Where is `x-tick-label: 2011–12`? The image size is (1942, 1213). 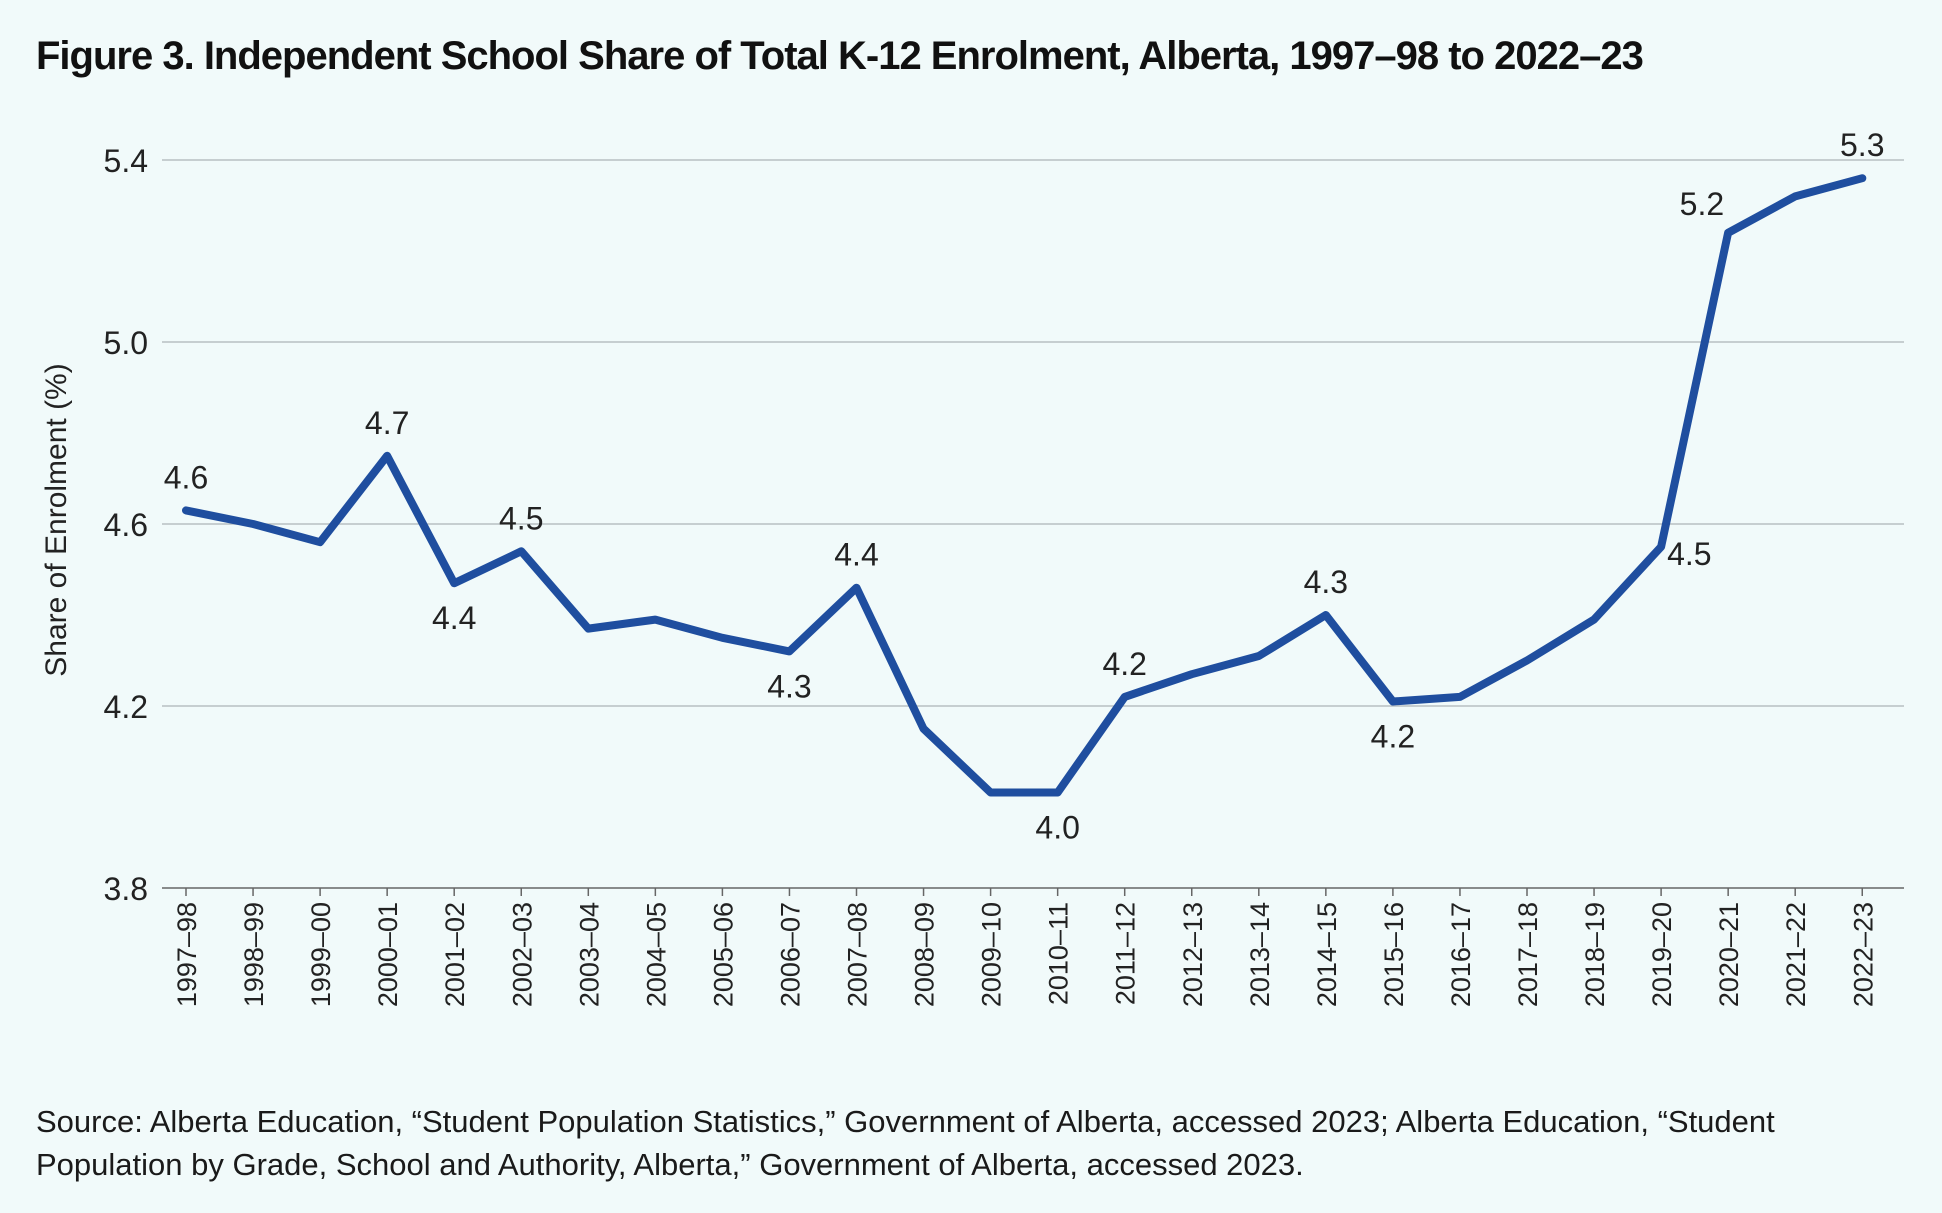
x-tick-label: 2011–12 is located at coordinates (1126, 953).